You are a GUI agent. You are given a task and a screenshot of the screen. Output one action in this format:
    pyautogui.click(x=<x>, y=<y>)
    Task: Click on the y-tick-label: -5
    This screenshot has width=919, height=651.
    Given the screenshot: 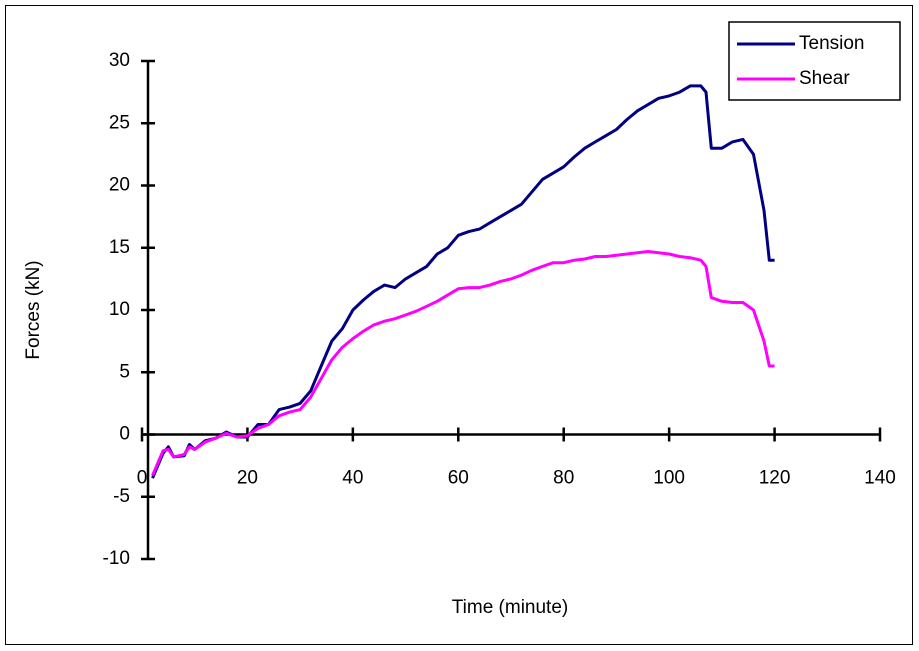 What is the action you would take?
    pyautogui.click(x=121, y=496)
    